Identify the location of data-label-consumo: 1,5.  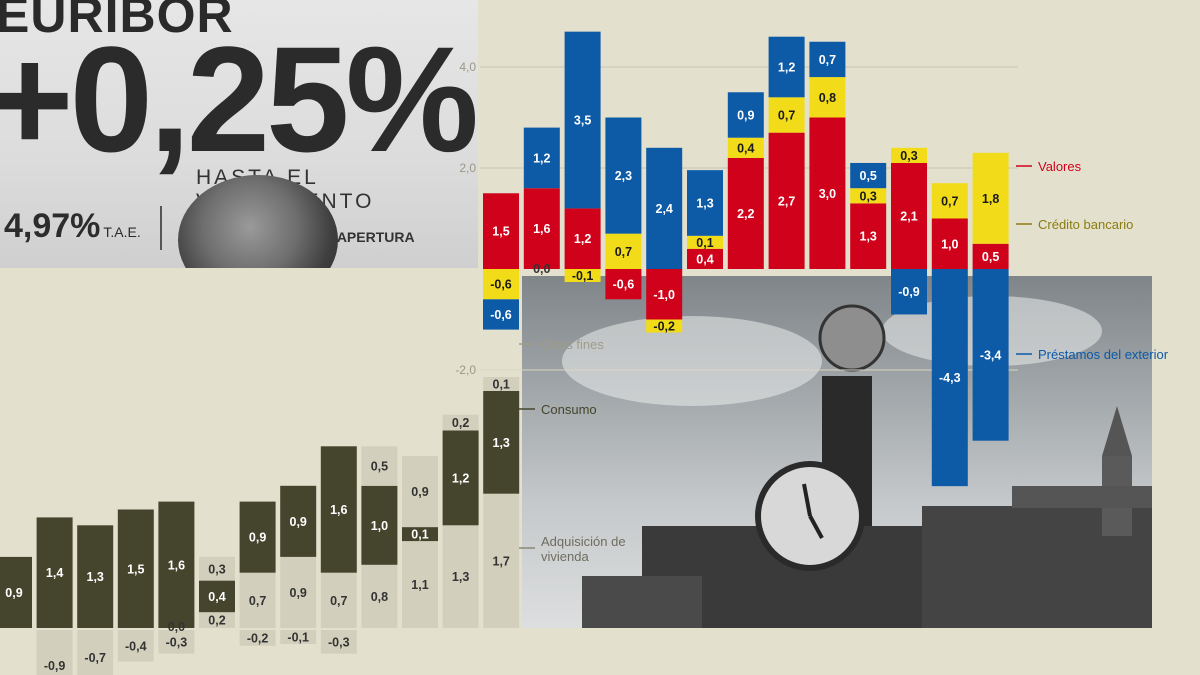
(135, 569).